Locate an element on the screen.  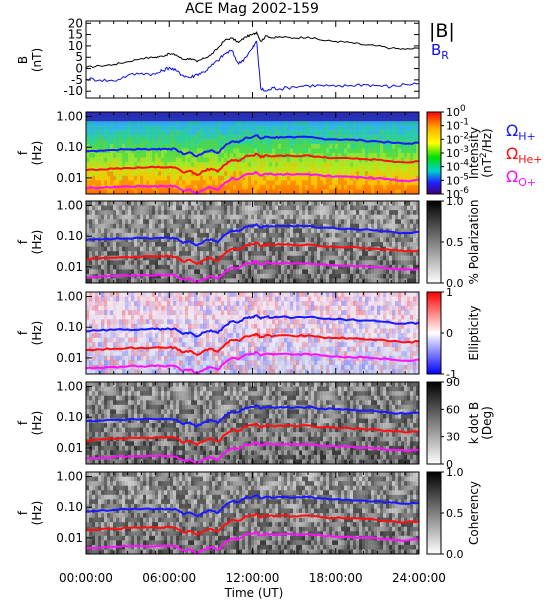
intensity-colorbar-tick-label: 10-4 is located at coordinates (457, 166).